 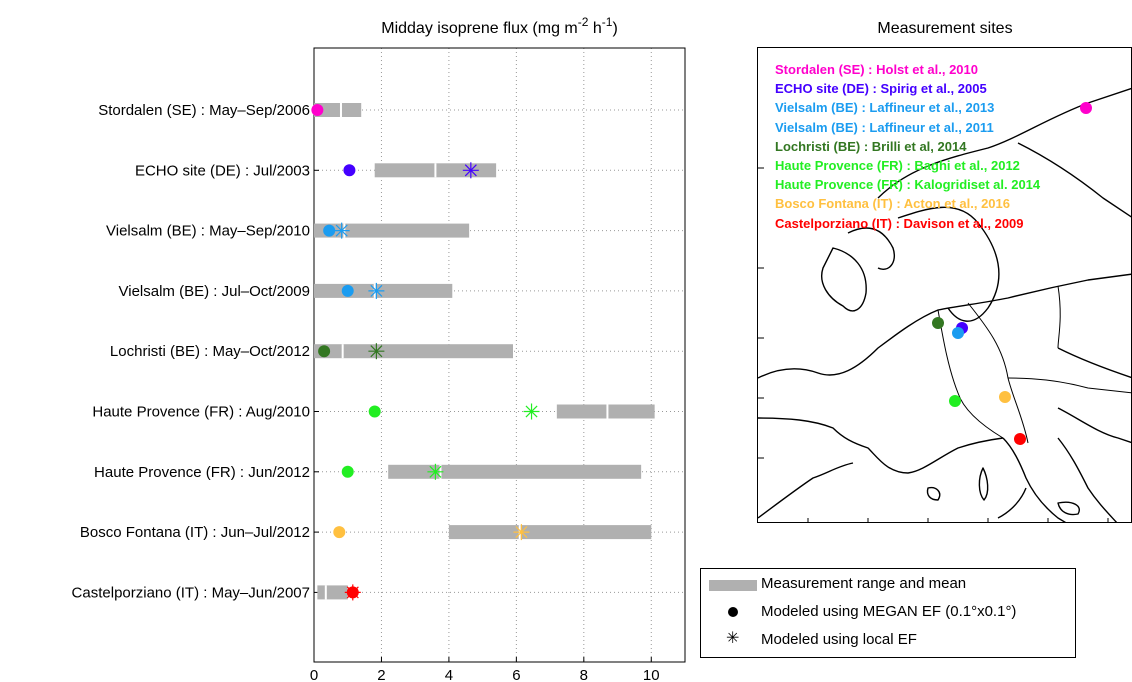 I want to click on x-tick-label: 8, so click(x=584, y=674).